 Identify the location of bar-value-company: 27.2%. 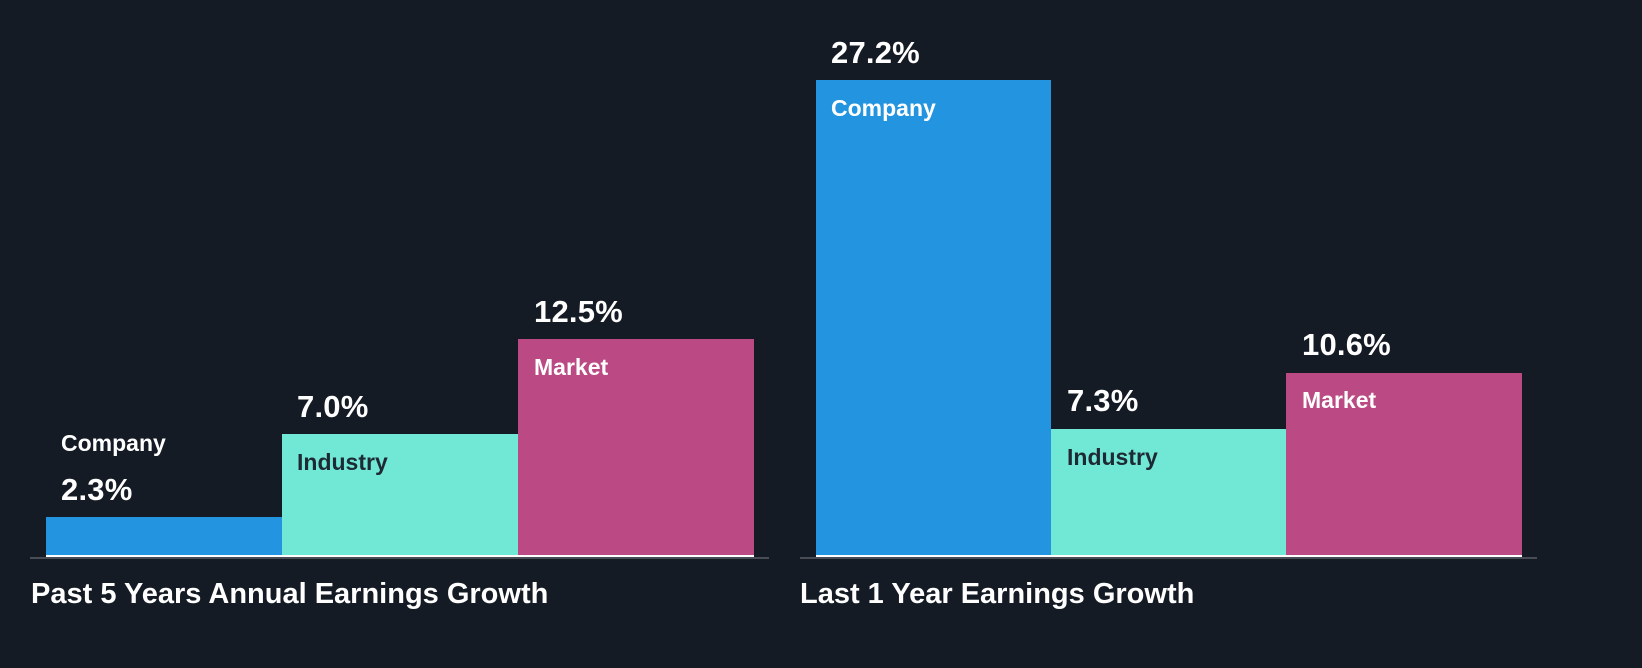
(875, 52).